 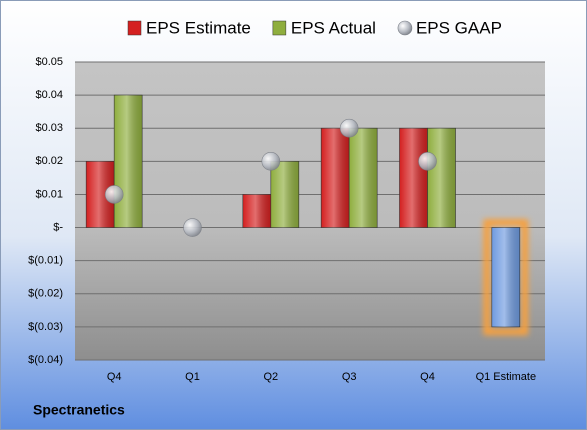 I want to click on y-tick-label: $(0.02), so click(x=45, y=294).